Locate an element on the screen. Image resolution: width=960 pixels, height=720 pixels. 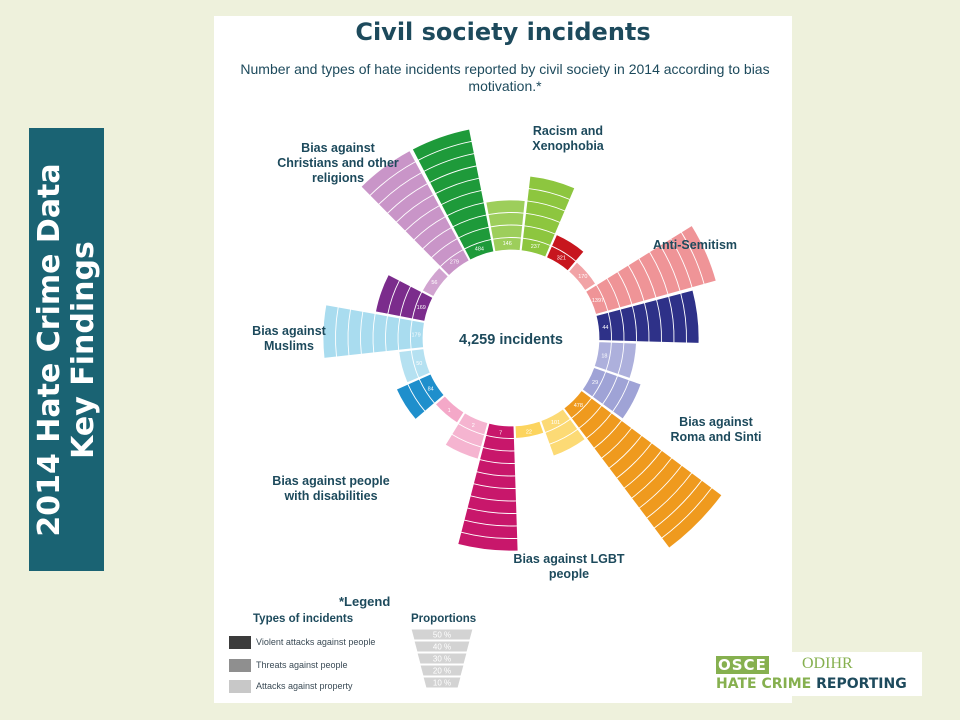
proportion-label-4: 10 % is located at coordinates (442, 683).